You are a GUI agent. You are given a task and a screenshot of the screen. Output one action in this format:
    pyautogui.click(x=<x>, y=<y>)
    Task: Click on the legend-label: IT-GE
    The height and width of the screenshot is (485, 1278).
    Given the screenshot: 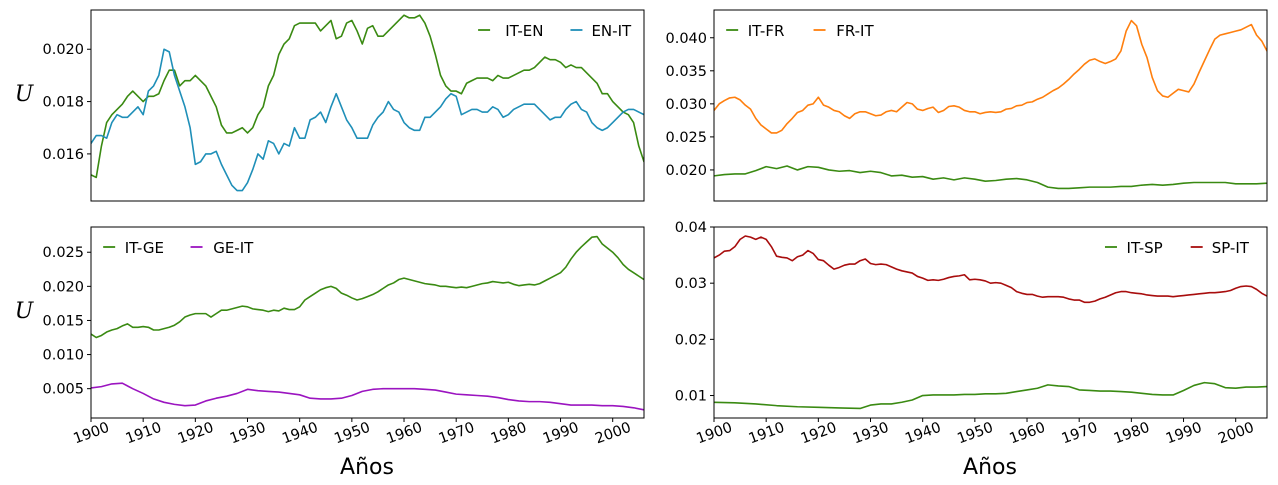 What is the action you would take?
    pyautogui.click(x=144, y=248)
    